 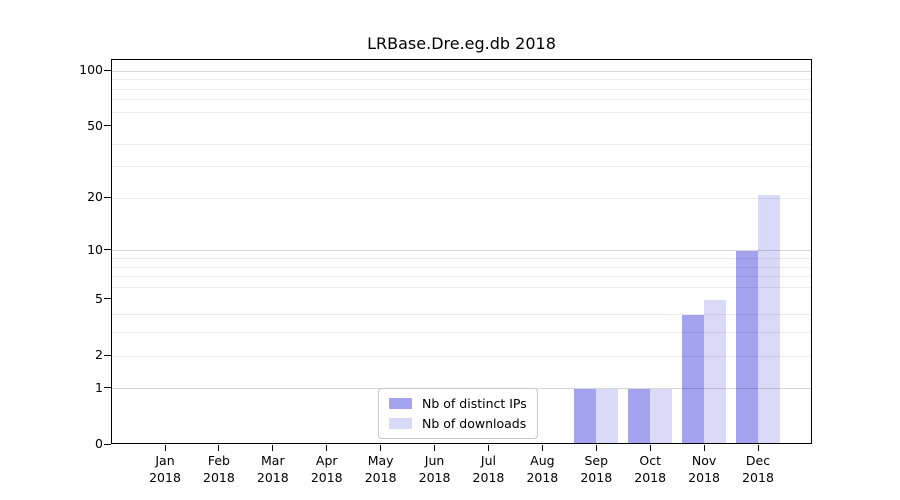 What do you see at coordinates (165, 448) in the screenshot?
I see `x-tick-jan` at bounding box center [165, 448].